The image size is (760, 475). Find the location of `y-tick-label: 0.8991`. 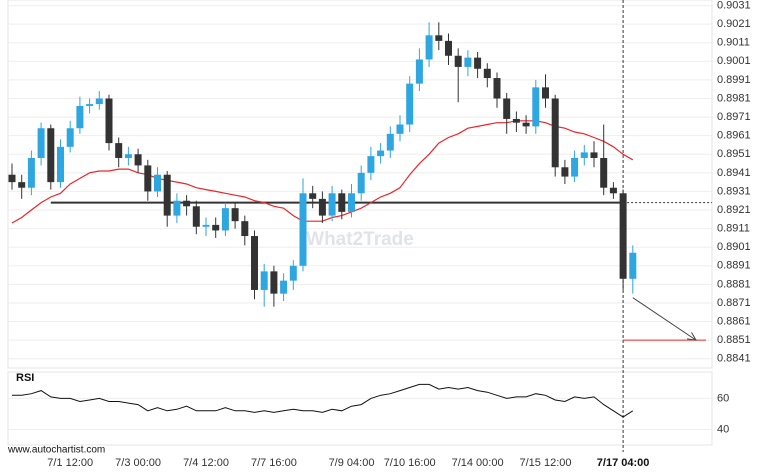

y-tick-label: 0.8991 is located at coordinates (734, 80).